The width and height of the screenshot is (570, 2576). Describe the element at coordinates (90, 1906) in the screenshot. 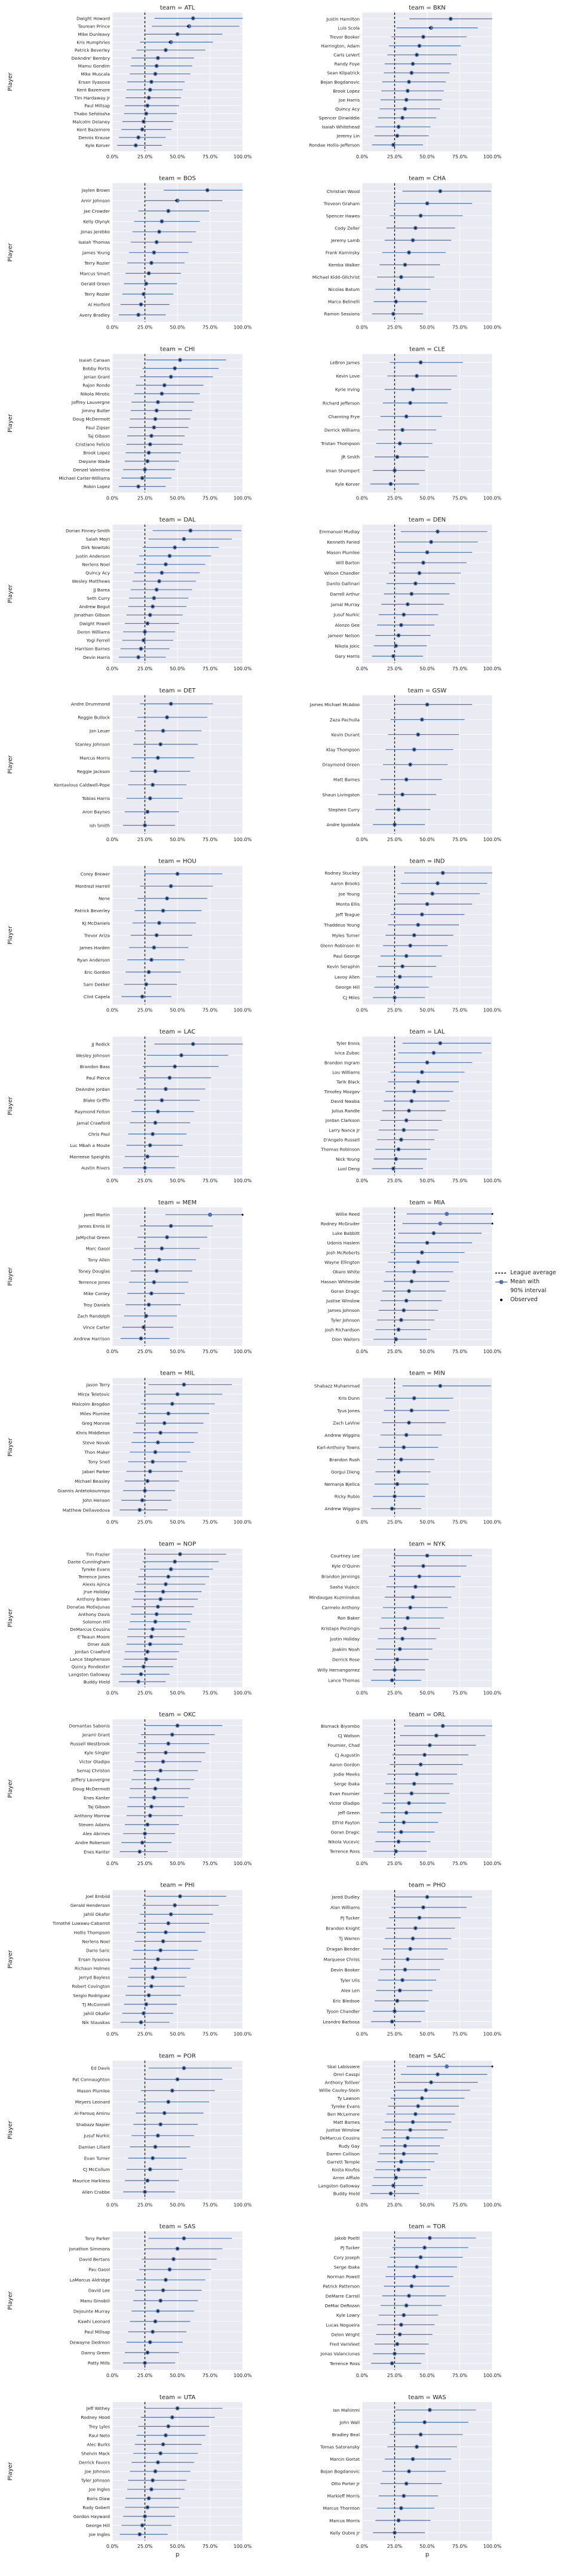

I see `player-label: Gerald Henderson` at that location.